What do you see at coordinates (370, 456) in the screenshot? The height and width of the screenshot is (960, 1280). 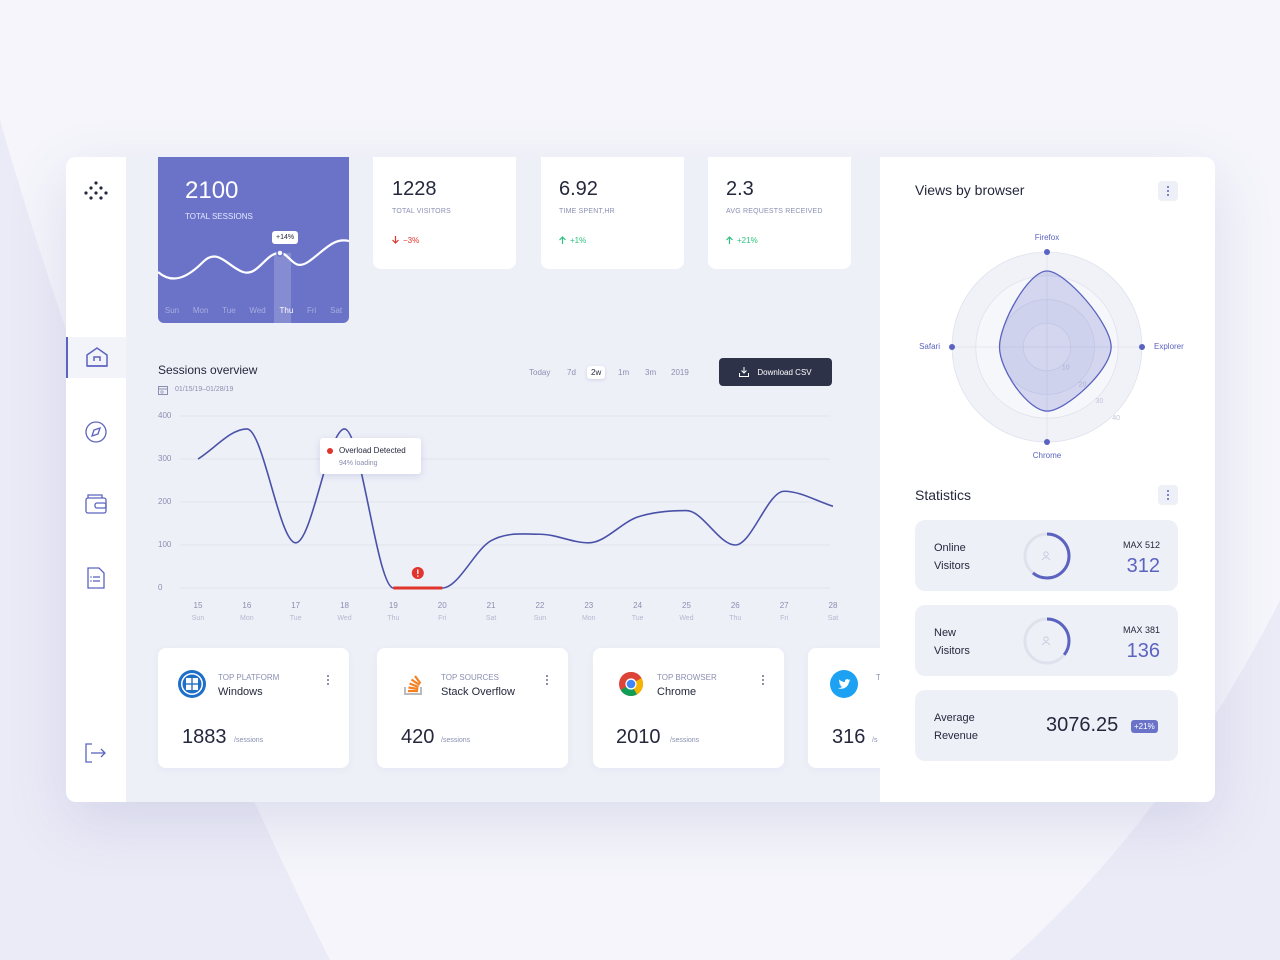 I see `overload-tooltip: Overload Detected 94% loading` at bounding box center [370, 456].